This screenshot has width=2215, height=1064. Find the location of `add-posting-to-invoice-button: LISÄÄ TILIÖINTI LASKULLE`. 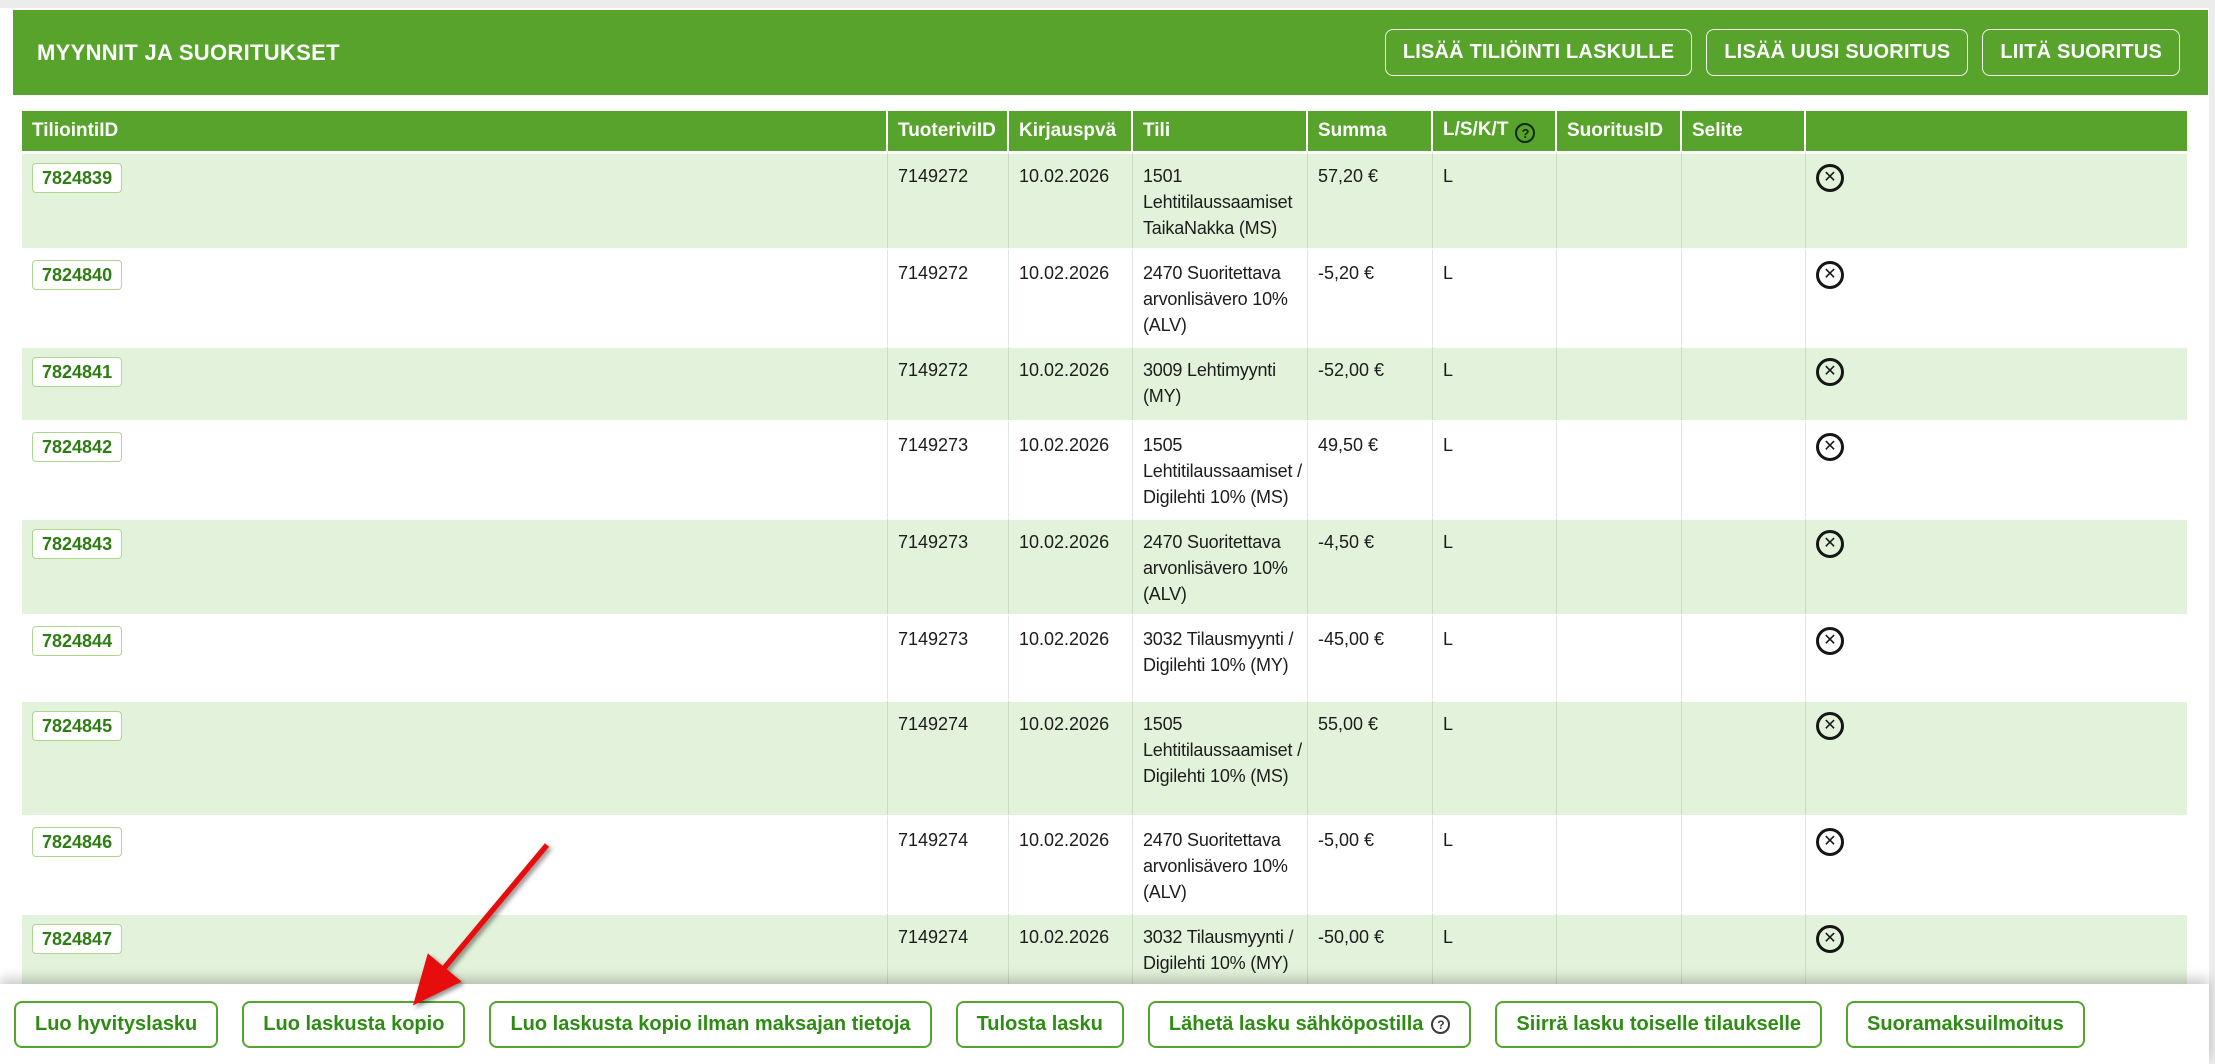

add-posting-to-invoice-button: LISÄÄ TILIÖINTI LASKULLE is located at coordinates (1538, 52).